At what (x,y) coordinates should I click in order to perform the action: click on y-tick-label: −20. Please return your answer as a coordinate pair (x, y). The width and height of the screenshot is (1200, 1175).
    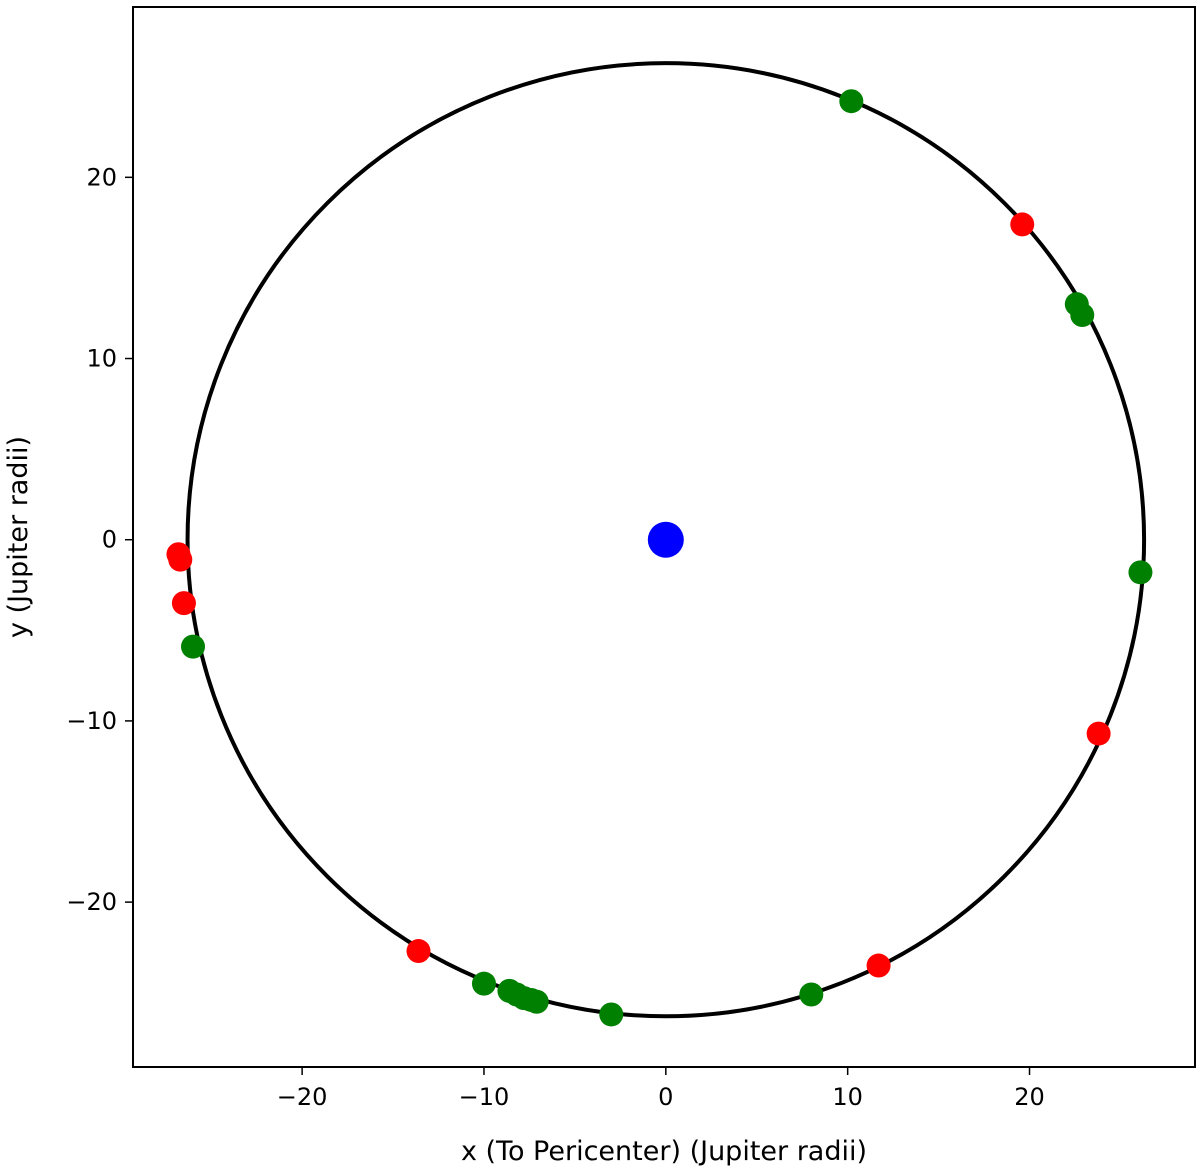
    Looking at the image, I should click on (91, 902).